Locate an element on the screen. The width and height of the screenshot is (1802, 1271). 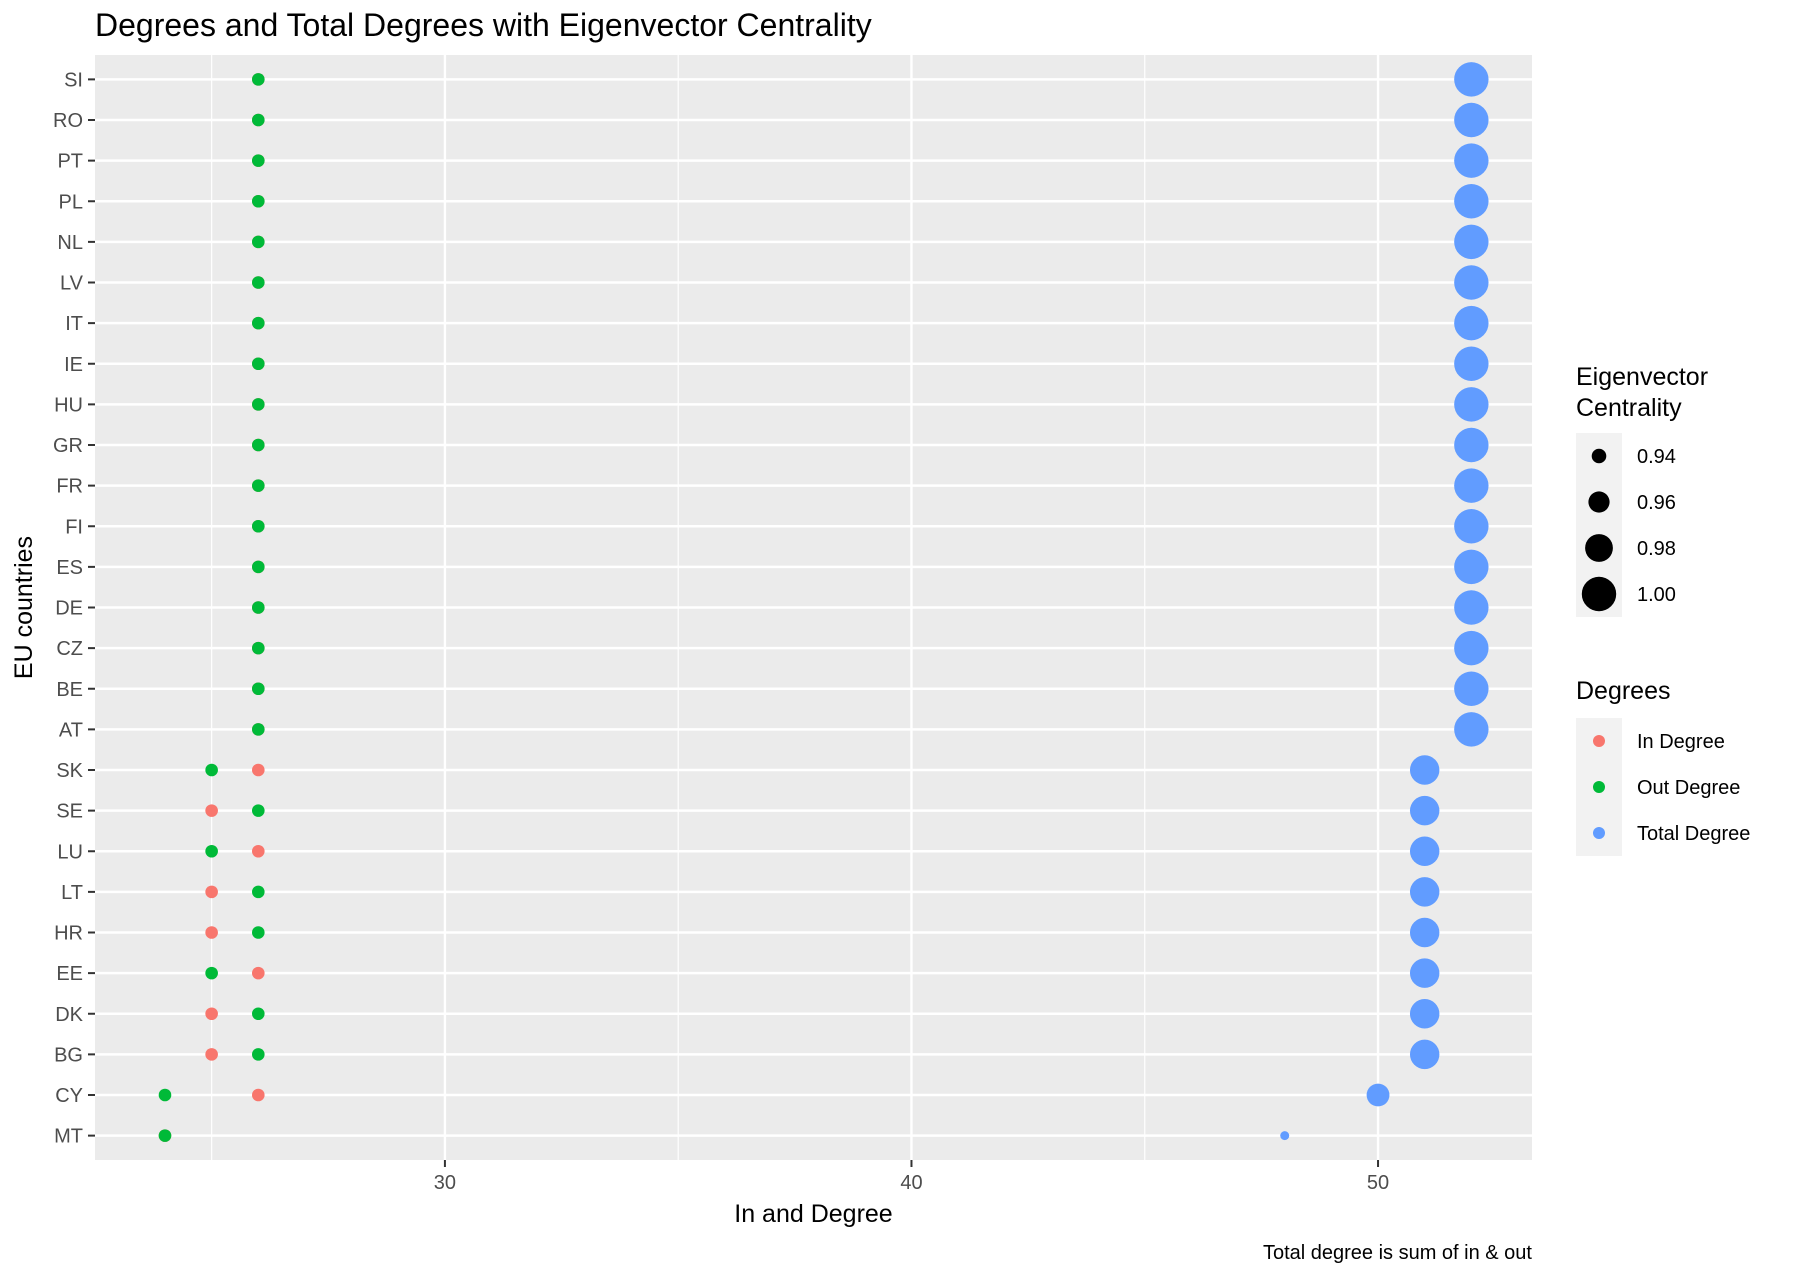
size-legend-label: 0.96 is located at coordinates (1656, 503).